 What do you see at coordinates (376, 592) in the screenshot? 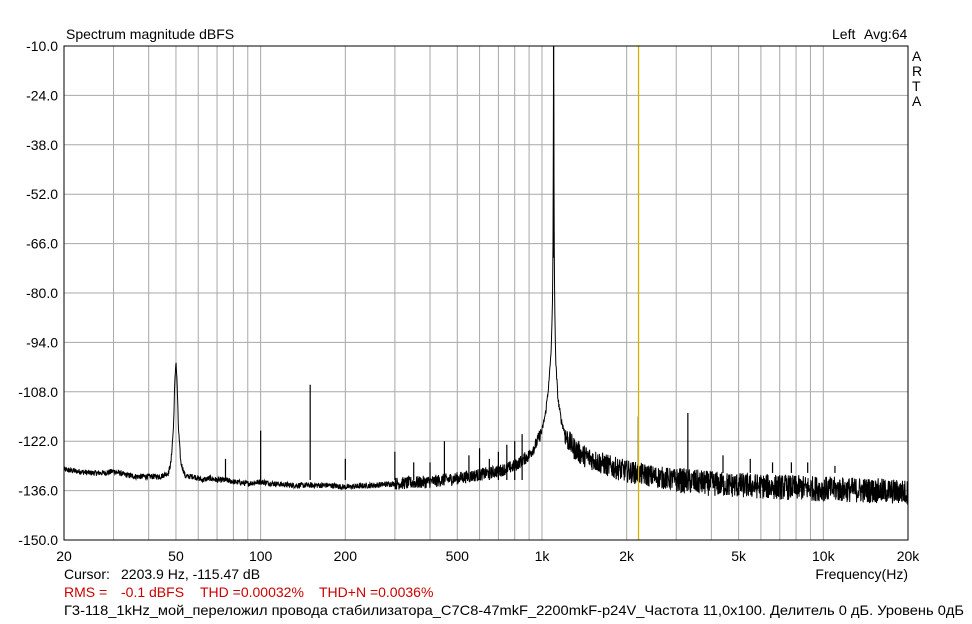
I see `thdn-value: THD+N =0.0036%` at bounding box center [376, 592].